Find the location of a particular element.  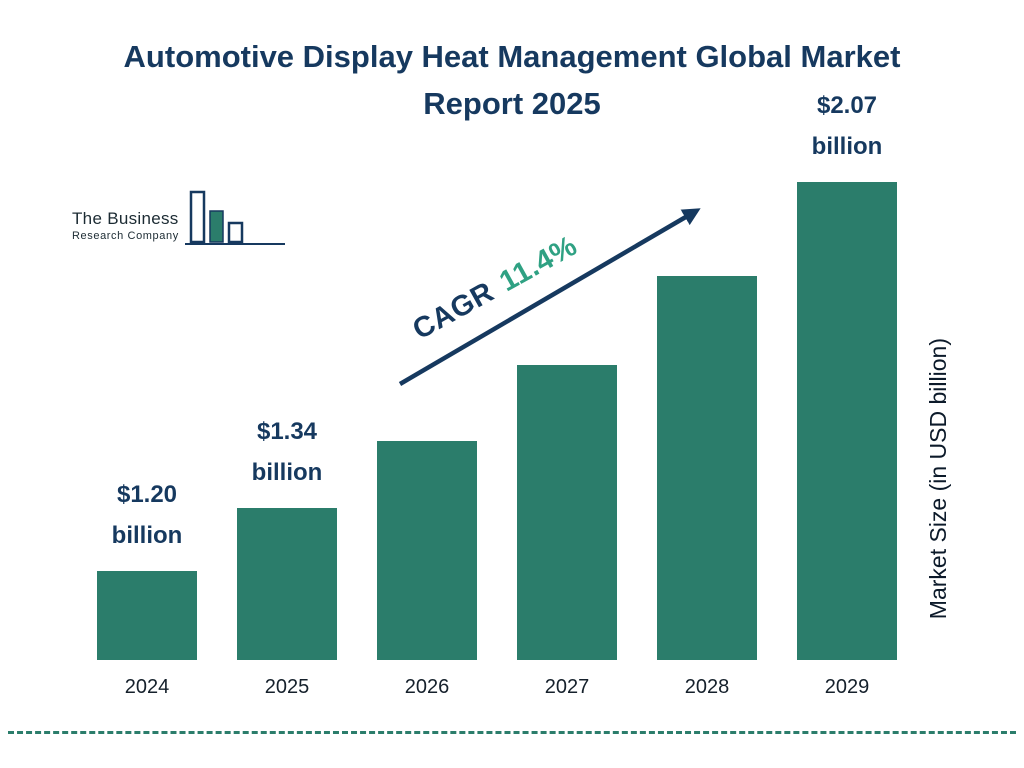

bottom-dashed-divider is located at coordinates (512, 732).